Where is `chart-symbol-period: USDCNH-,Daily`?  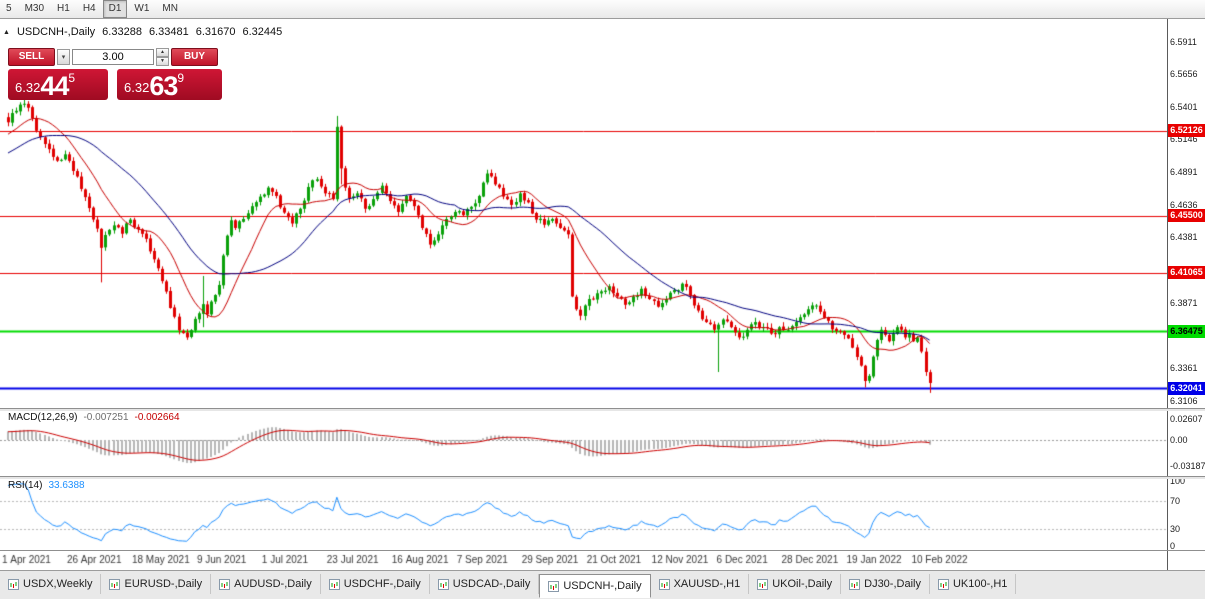
chart-symbol-period: USDCNH-,Daily is located at coordinates (56, 32).